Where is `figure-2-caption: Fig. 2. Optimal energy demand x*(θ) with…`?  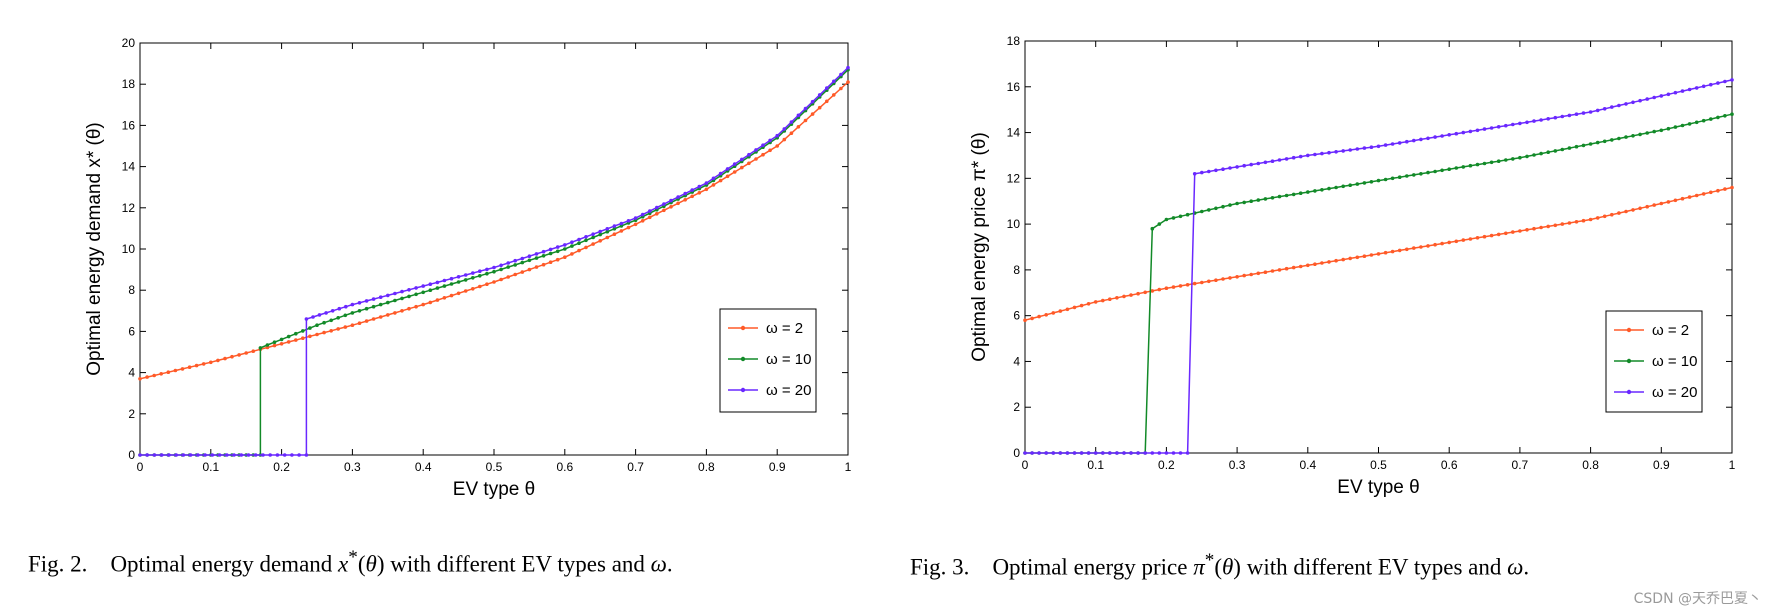
figure-2-caption: Fig. 2. Optimal energy demand x*(θ) with… is located at coordinates (350, 562).